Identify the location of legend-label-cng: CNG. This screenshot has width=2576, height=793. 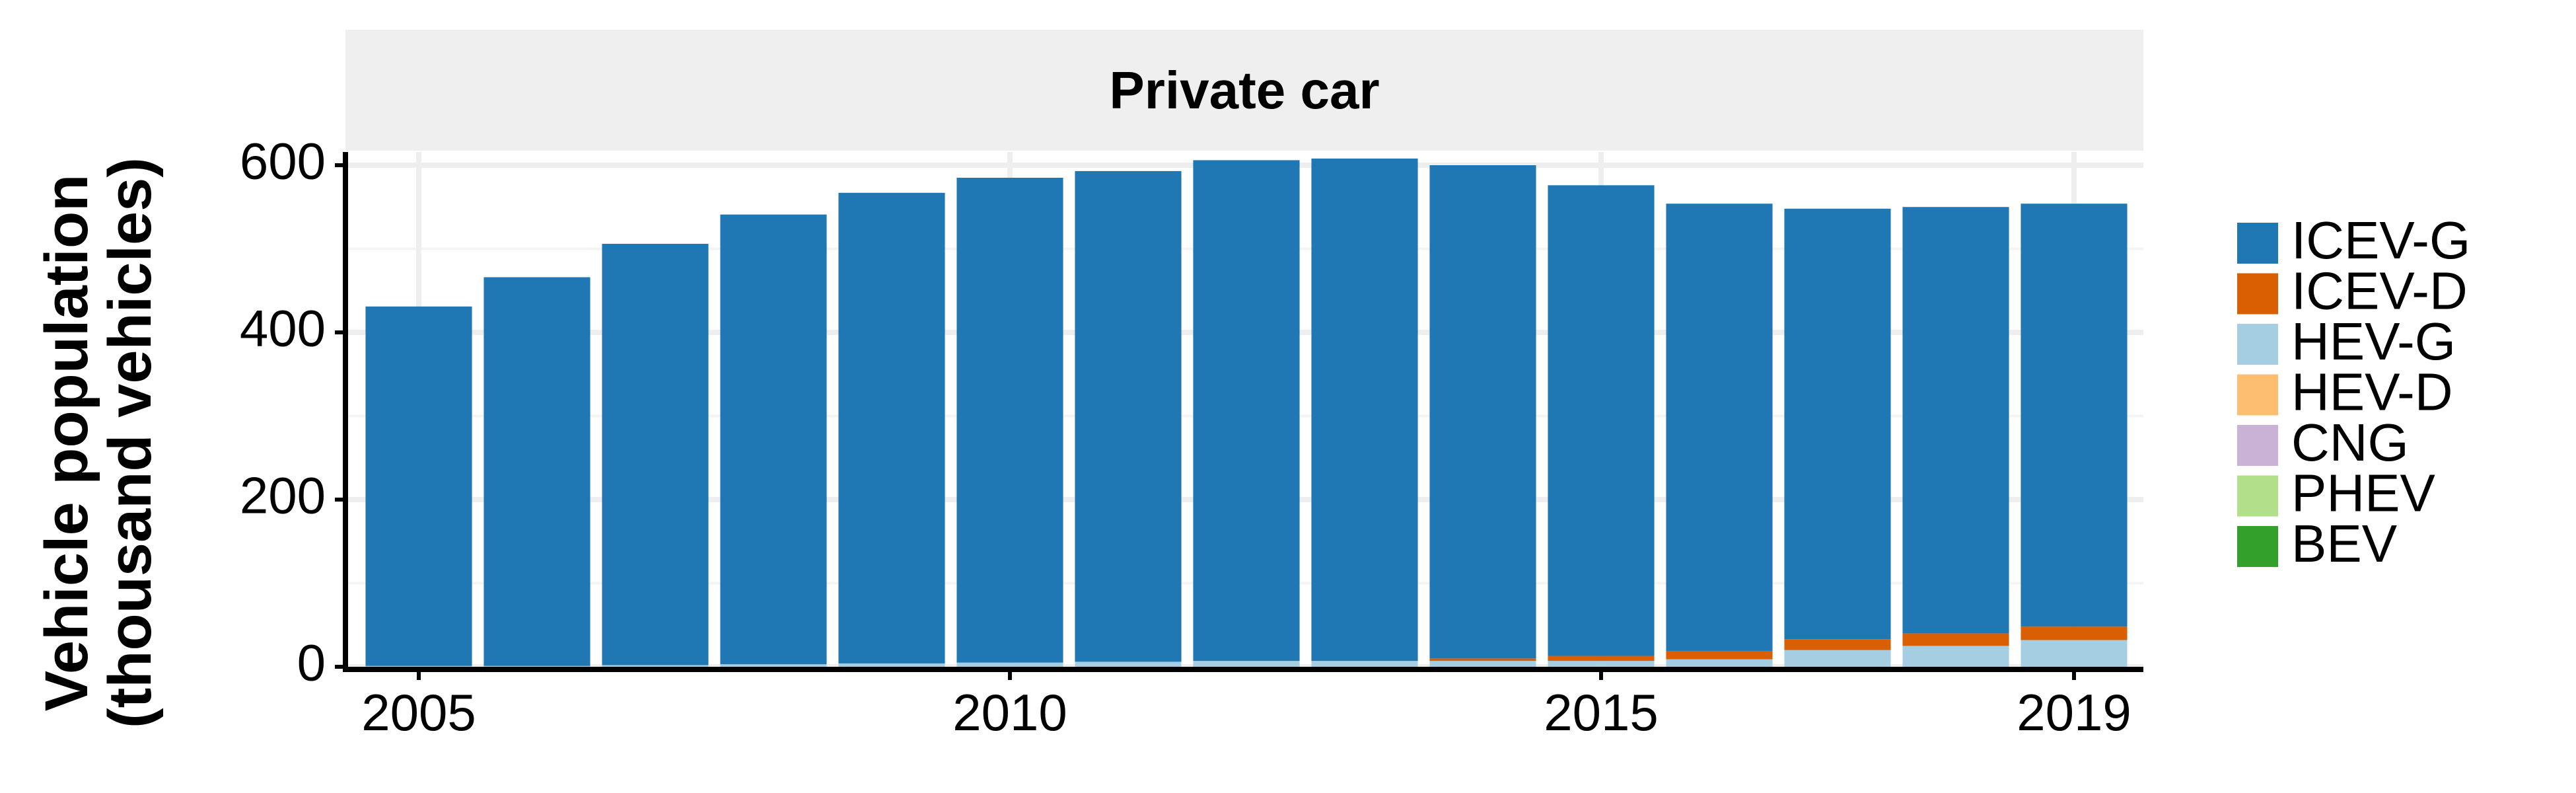
(2350, 443).